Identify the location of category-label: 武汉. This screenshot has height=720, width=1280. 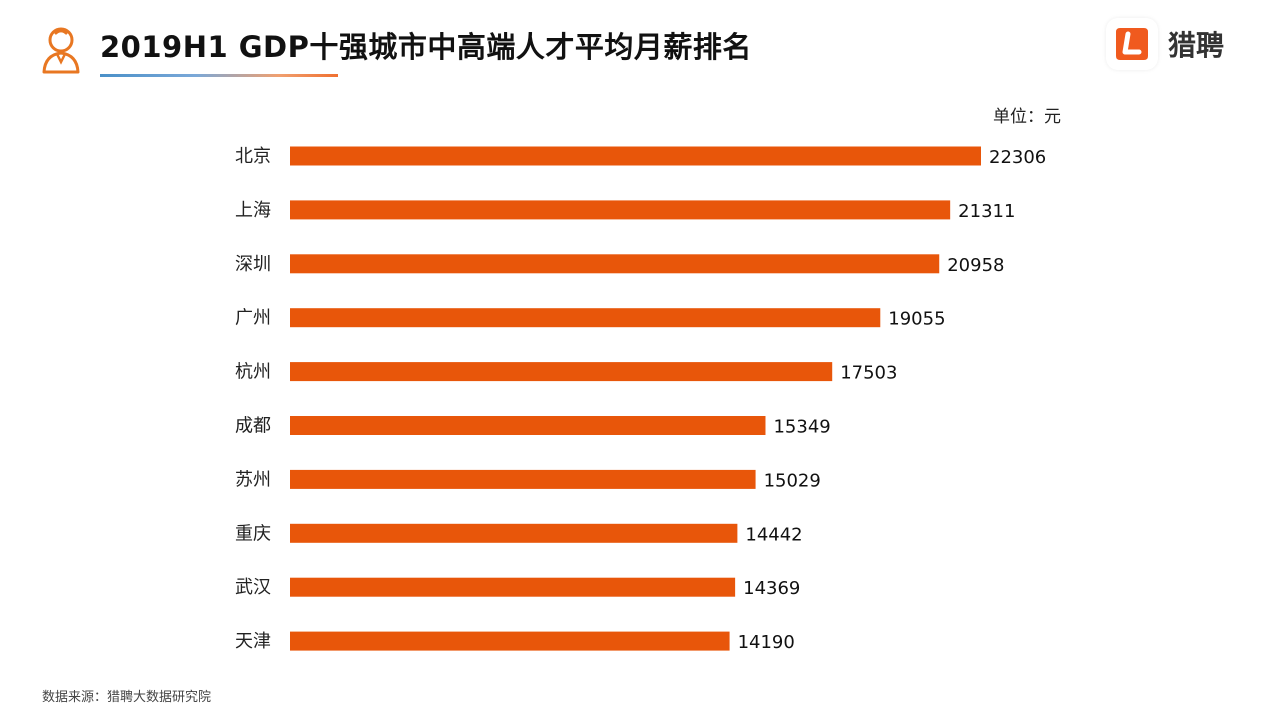
(253, 587).